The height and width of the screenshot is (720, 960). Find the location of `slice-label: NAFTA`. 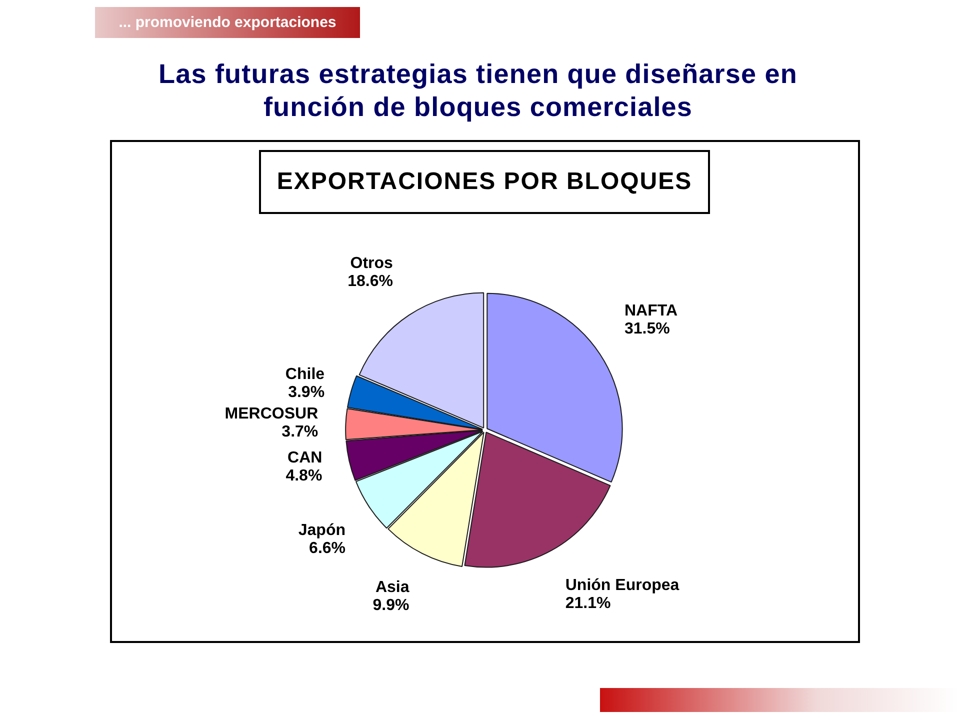

slice-label: NAFTA is located at coordinates (651, 311).